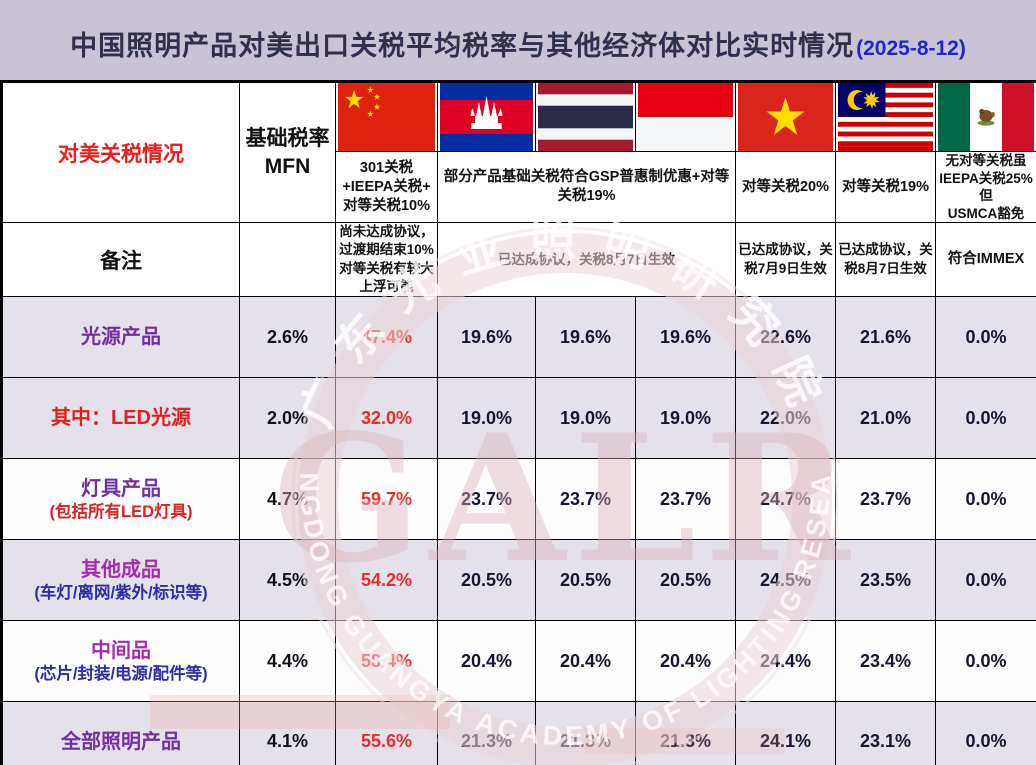  Describe the element at coordinates (386, 580) in the screenshot. I see `value-cell: 54.2%` at that location.